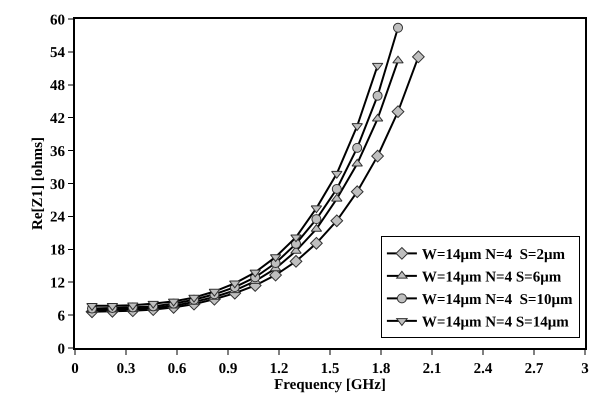  I want to click on legend-label: W=14μm N=4 S=2μm, so click(494, 255).